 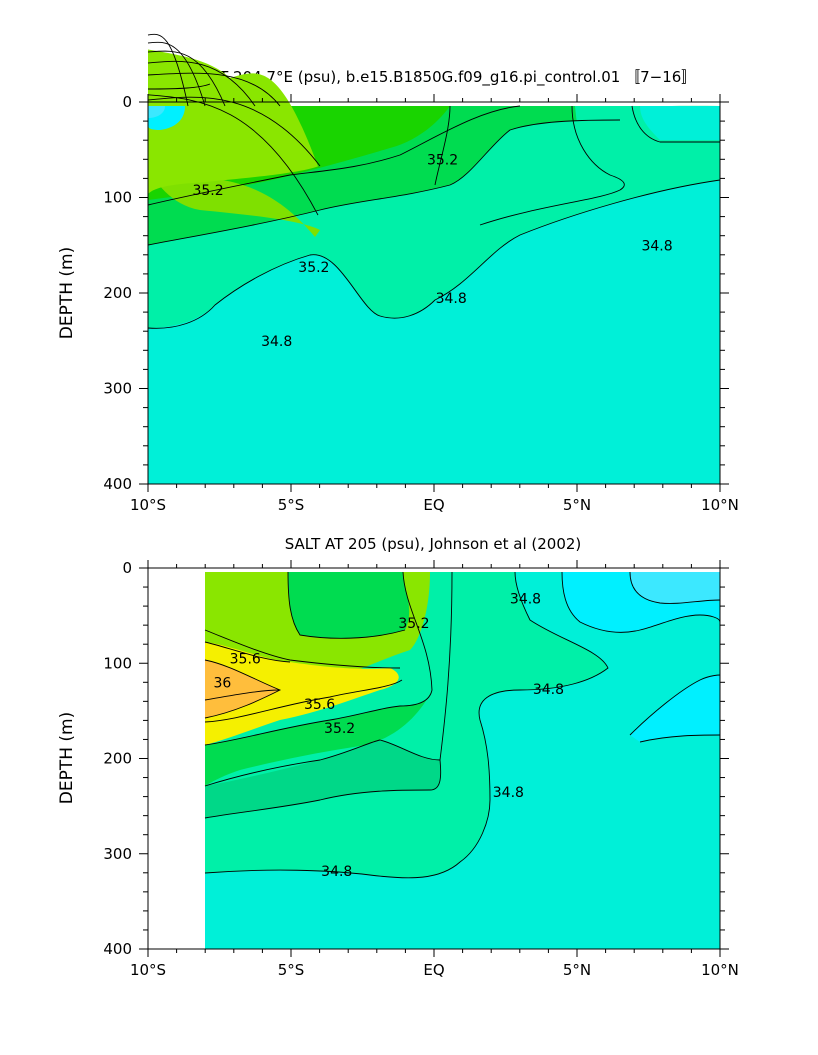 I want to click on top-y-axis-label: DEPTH (m), so click(x=67, y=293).